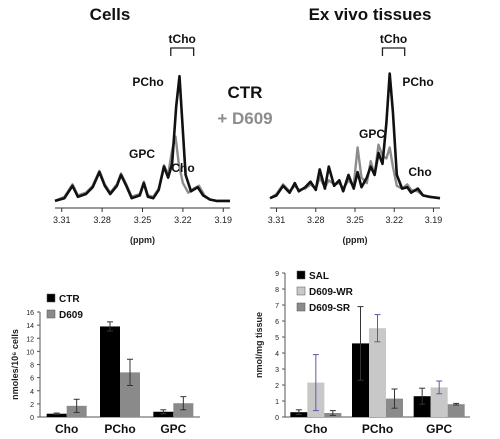 The image size is (500, 439). Describe the element at coordinates (56, 415) in the screenshot. I see `bar-ctr-cho` at that location.